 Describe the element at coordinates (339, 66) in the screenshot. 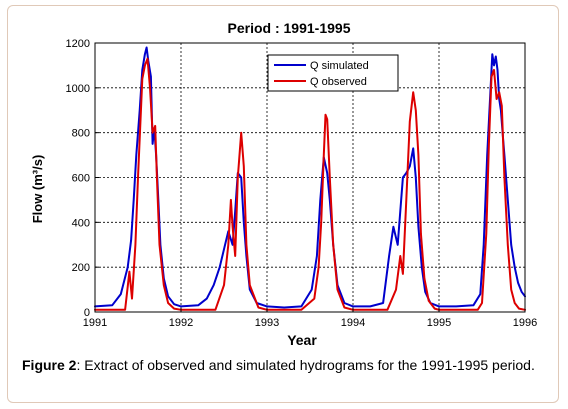

I see `legend-label-simulated: Q simulated` at that location.